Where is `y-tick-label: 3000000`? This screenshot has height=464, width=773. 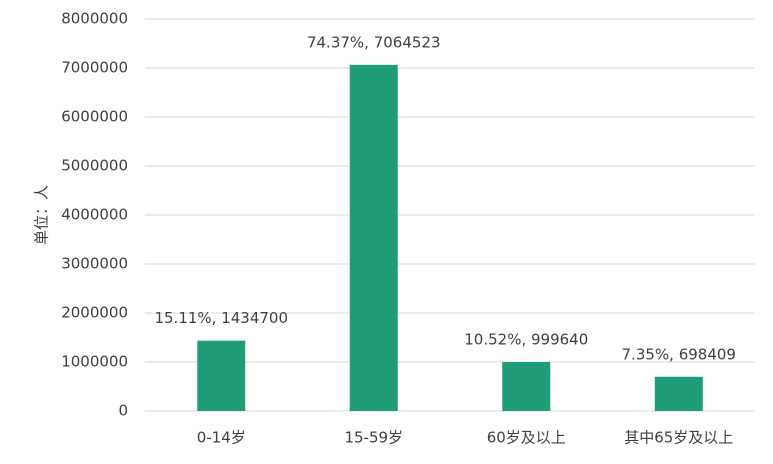
y-tick-label: 3000000 is located at coordinates (94, 264).